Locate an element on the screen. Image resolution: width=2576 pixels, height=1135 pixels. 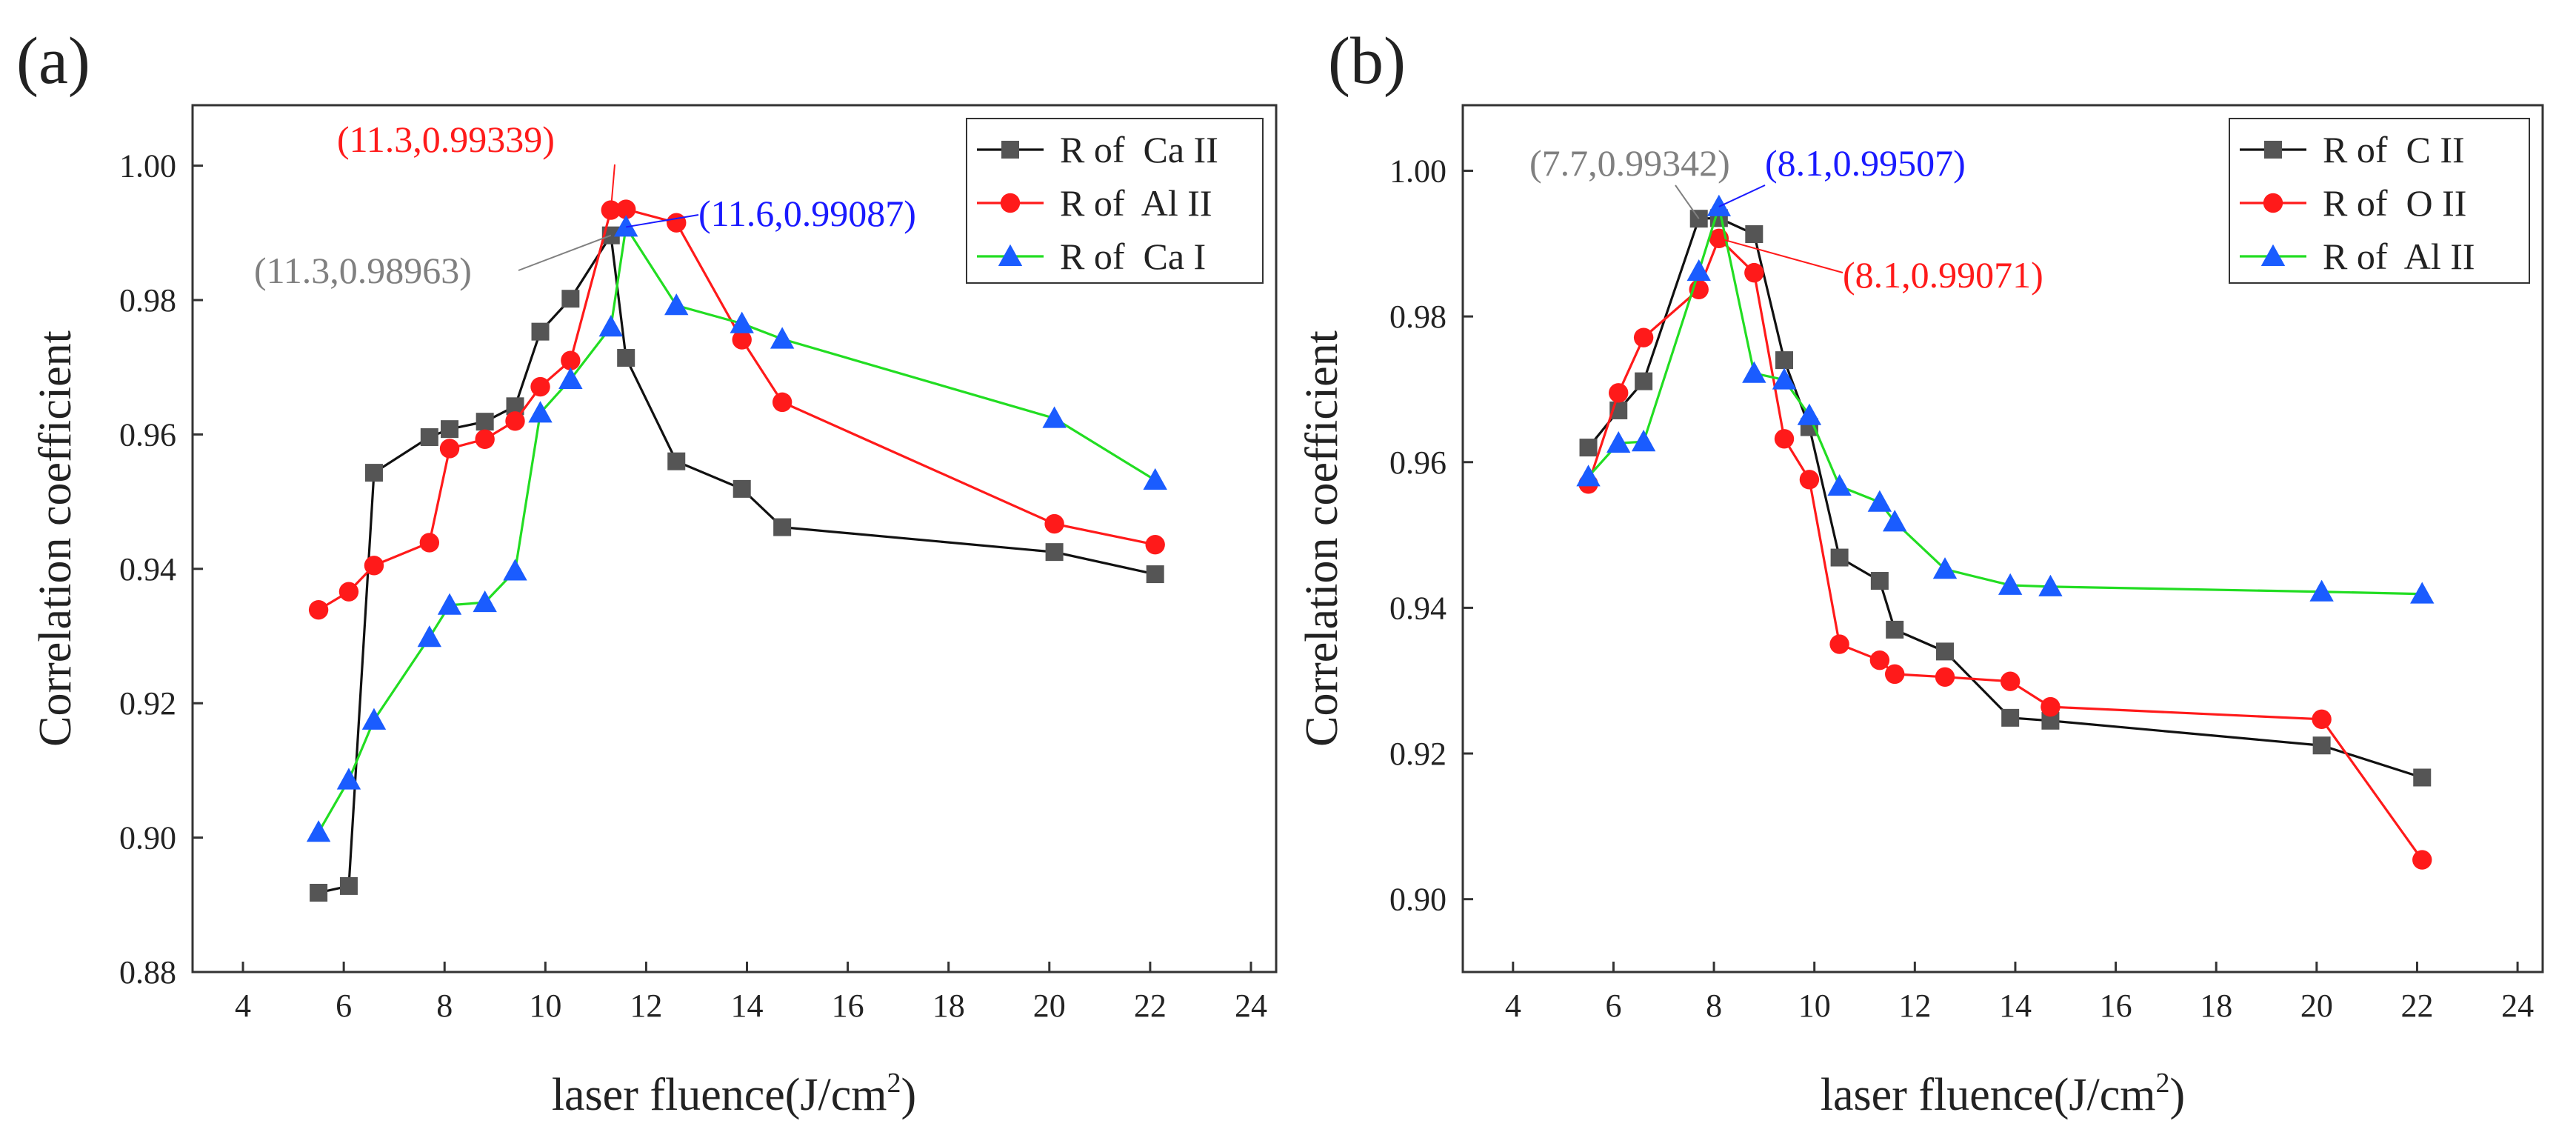
x-tick-label: 16 is located at coordinates (848, 1006).